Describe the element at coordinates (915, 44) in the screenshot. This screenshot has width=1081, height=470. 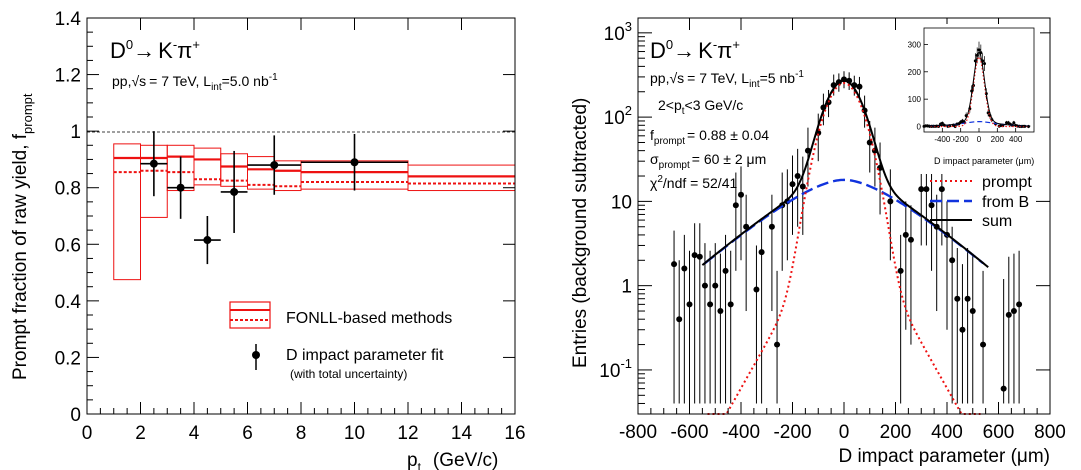
I see `inset-y-tick-label: 300` at that location.